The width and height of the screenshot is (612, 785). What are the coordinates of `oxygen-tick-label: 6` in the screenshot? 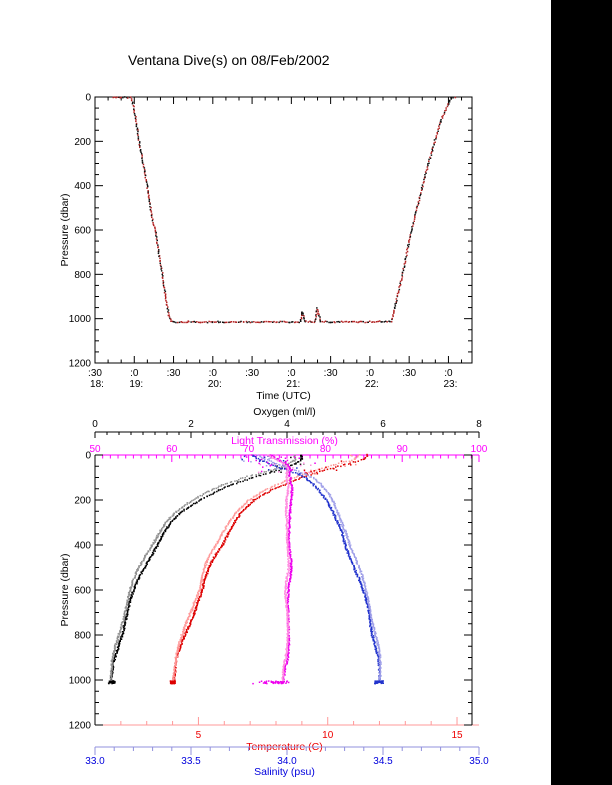 It's located at (383, 424).